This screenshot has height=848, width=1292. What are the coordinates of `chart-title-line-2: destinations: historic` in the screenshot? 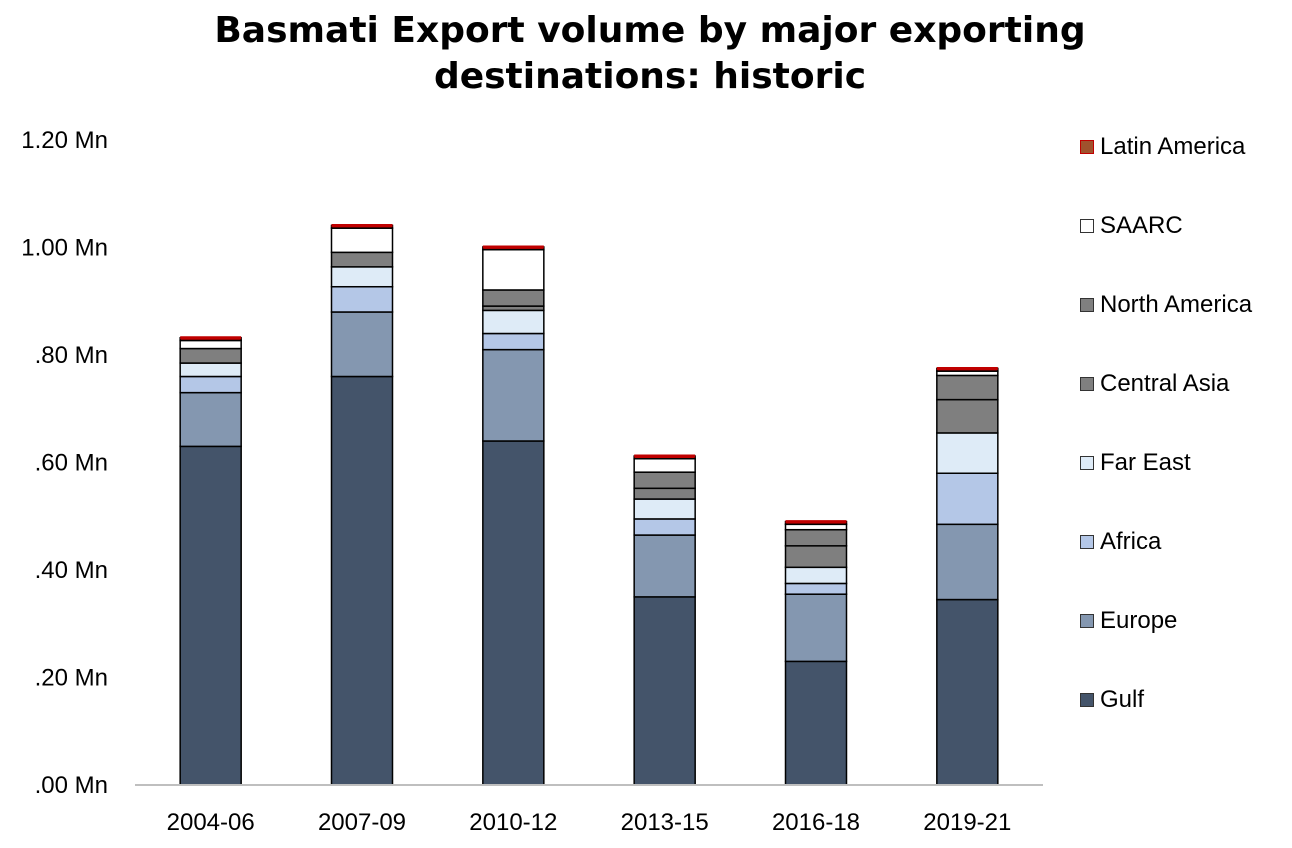 It's located at (650, 76).